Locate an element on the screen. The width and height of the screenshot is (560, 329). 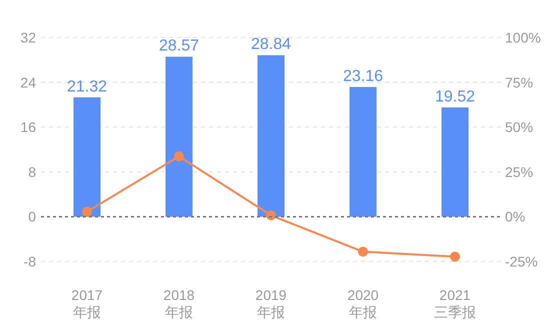
y-tick-label: 16 is located at coordinates (28, 127).